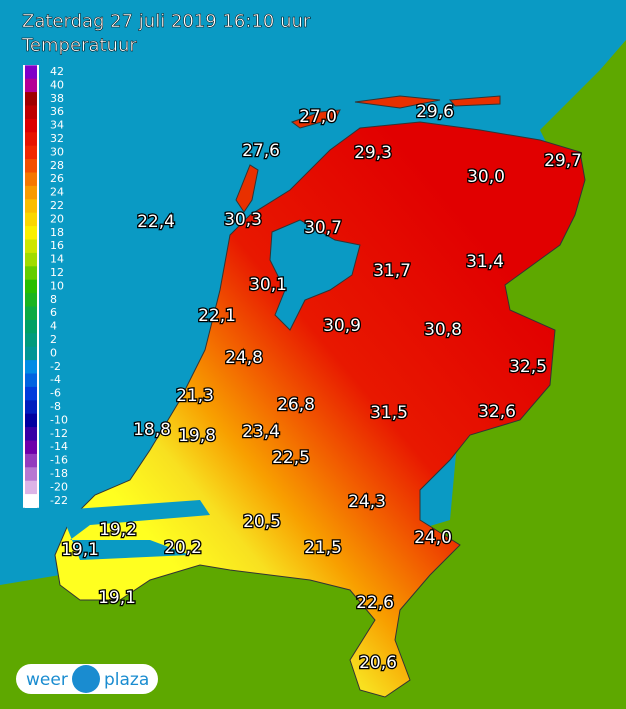 The width and height of the screenshot is (626, 709). What do you see at coordinates (497, 412) in the screenshot?
I see `station-value: 32,6` at bounding box center [497, 412].